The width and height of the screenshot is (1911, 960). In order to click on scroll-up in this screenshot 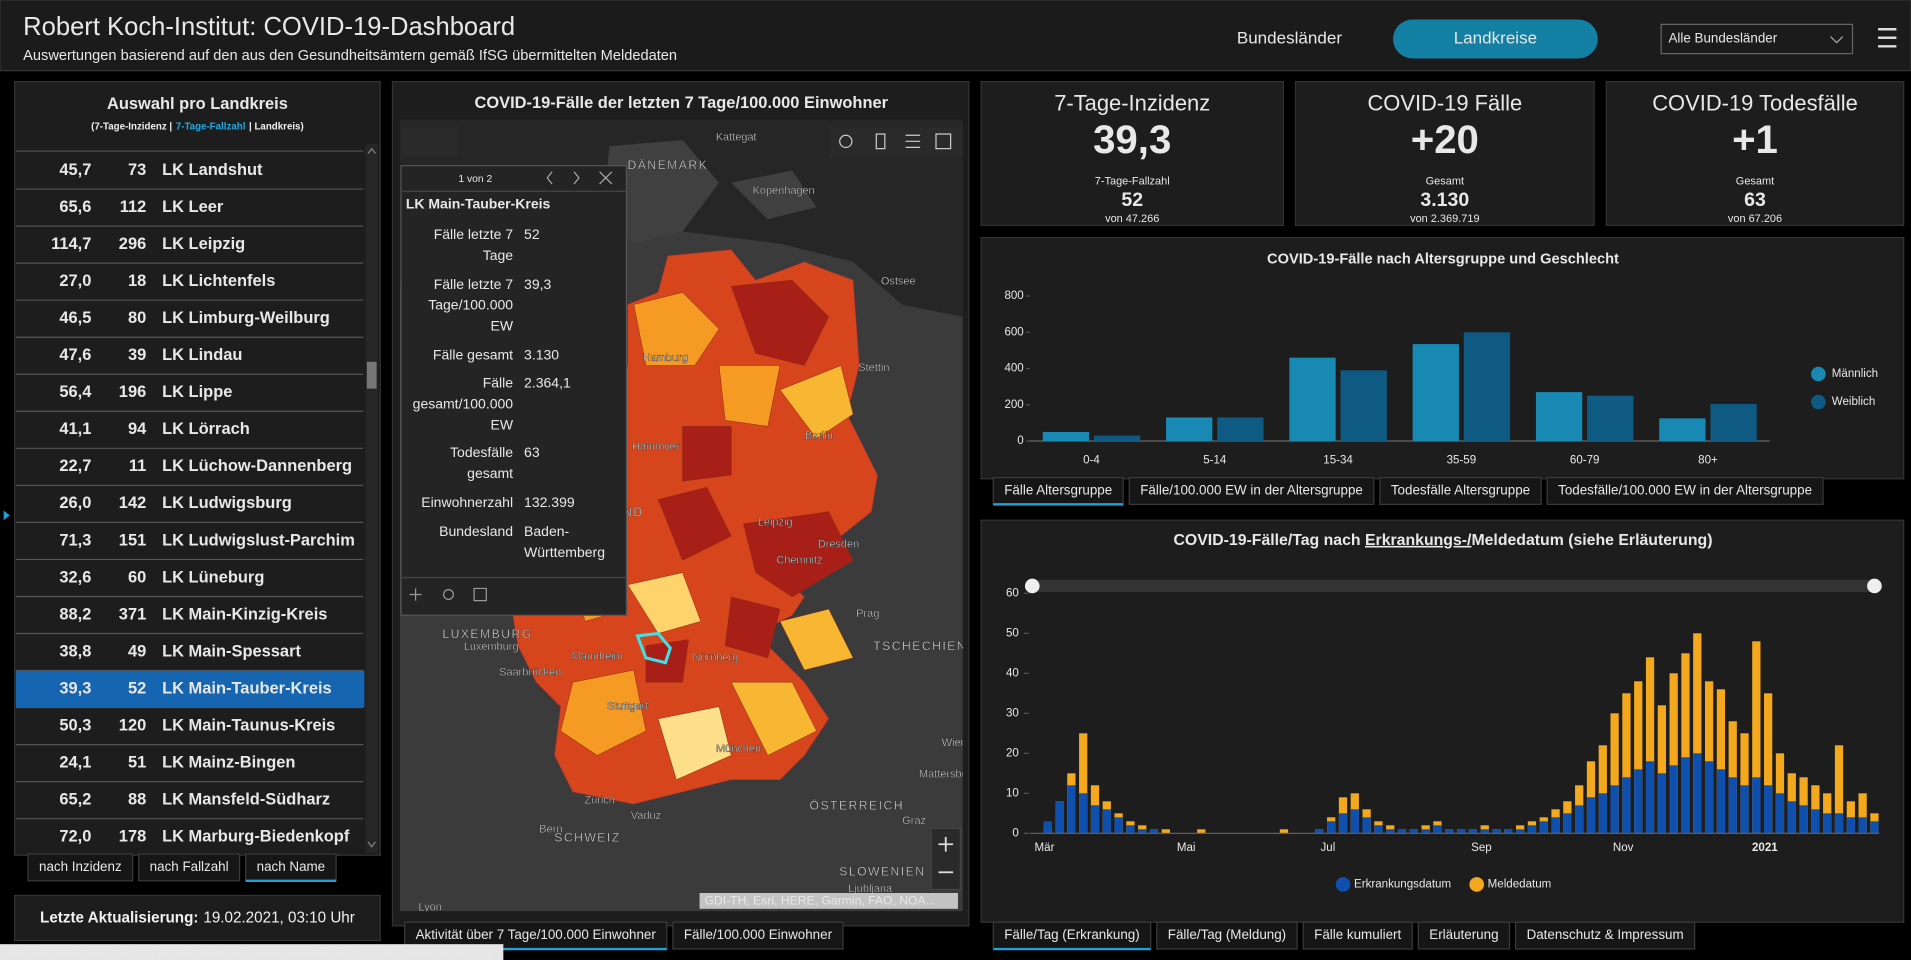, I will do `click(371, 150)`.